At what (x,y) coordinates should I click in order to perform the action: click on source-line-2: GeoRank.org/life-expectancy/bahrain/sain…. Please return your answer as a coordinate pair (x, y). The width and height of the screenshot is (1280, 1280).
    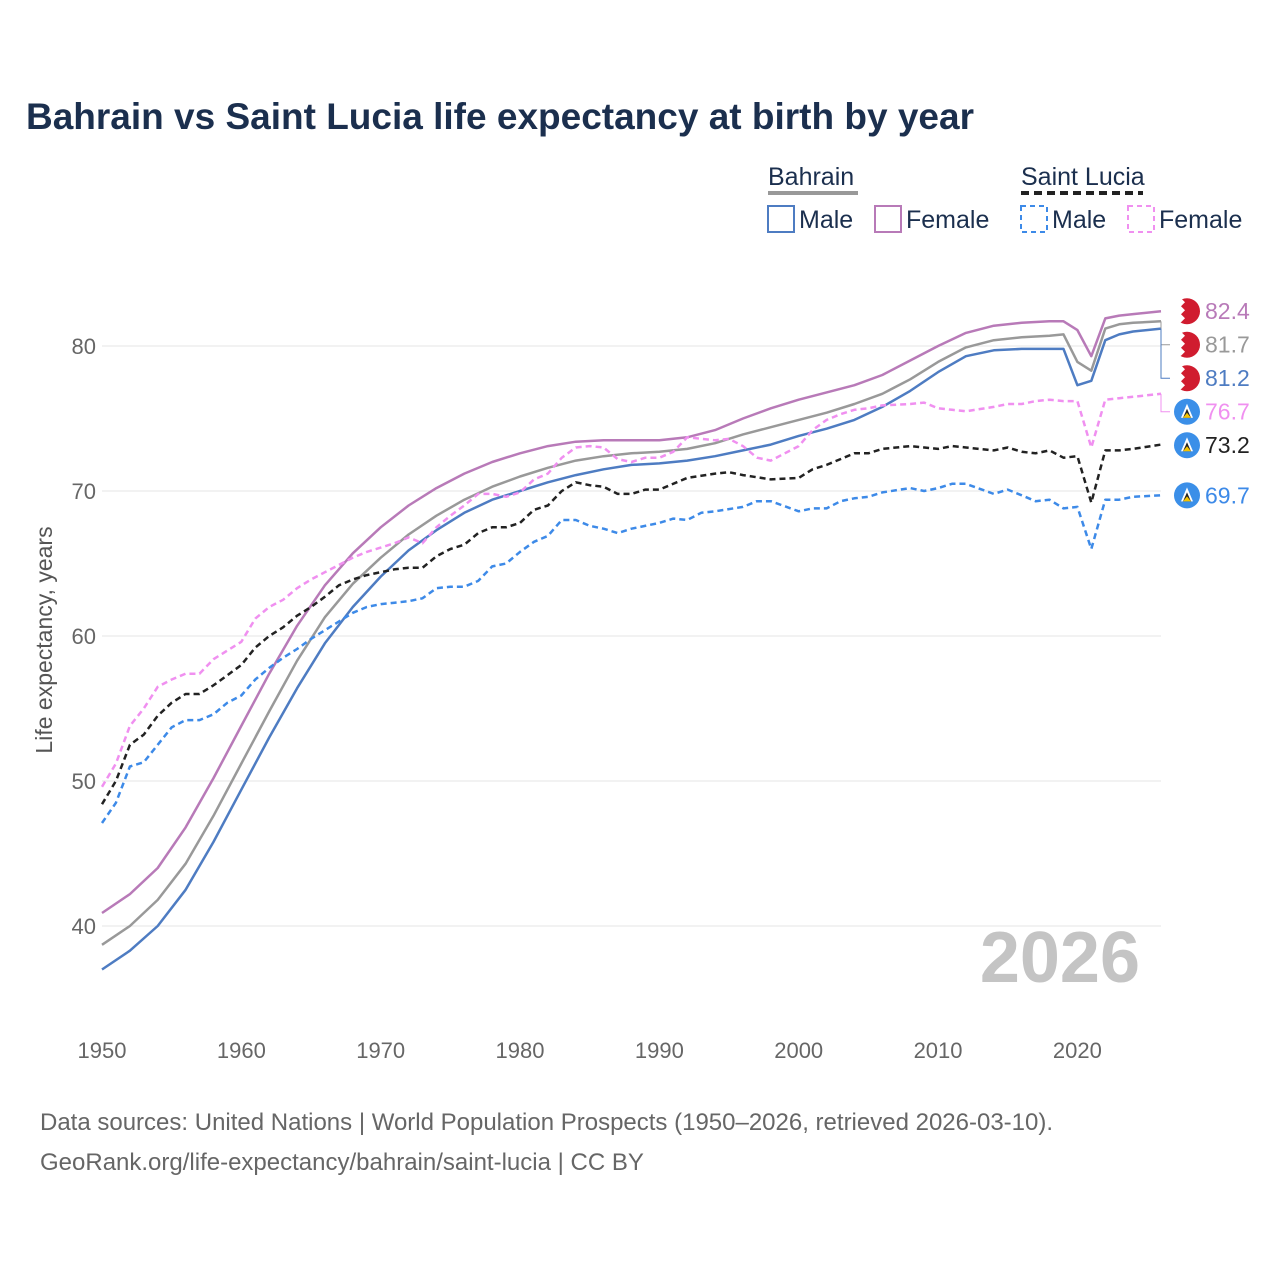
    Looking at the image, I should click on (342, 1162).